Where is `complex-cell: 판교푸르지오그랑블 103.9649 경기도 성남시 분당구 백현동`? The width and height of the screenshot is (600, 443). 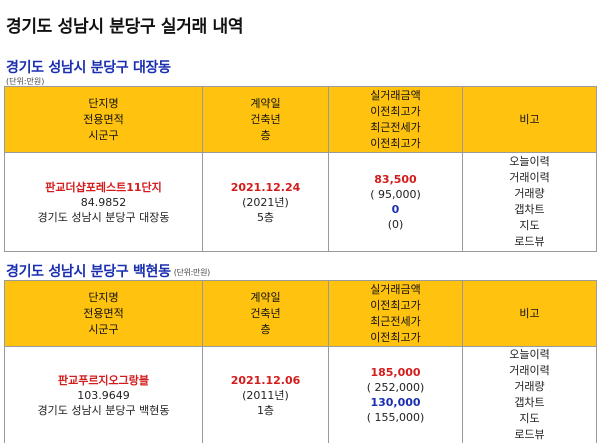 complex-cell: 판교푸르지오그랑블 103.9649 경기도 성남시 분당구 백현동 is located at coordinates (103, 394).